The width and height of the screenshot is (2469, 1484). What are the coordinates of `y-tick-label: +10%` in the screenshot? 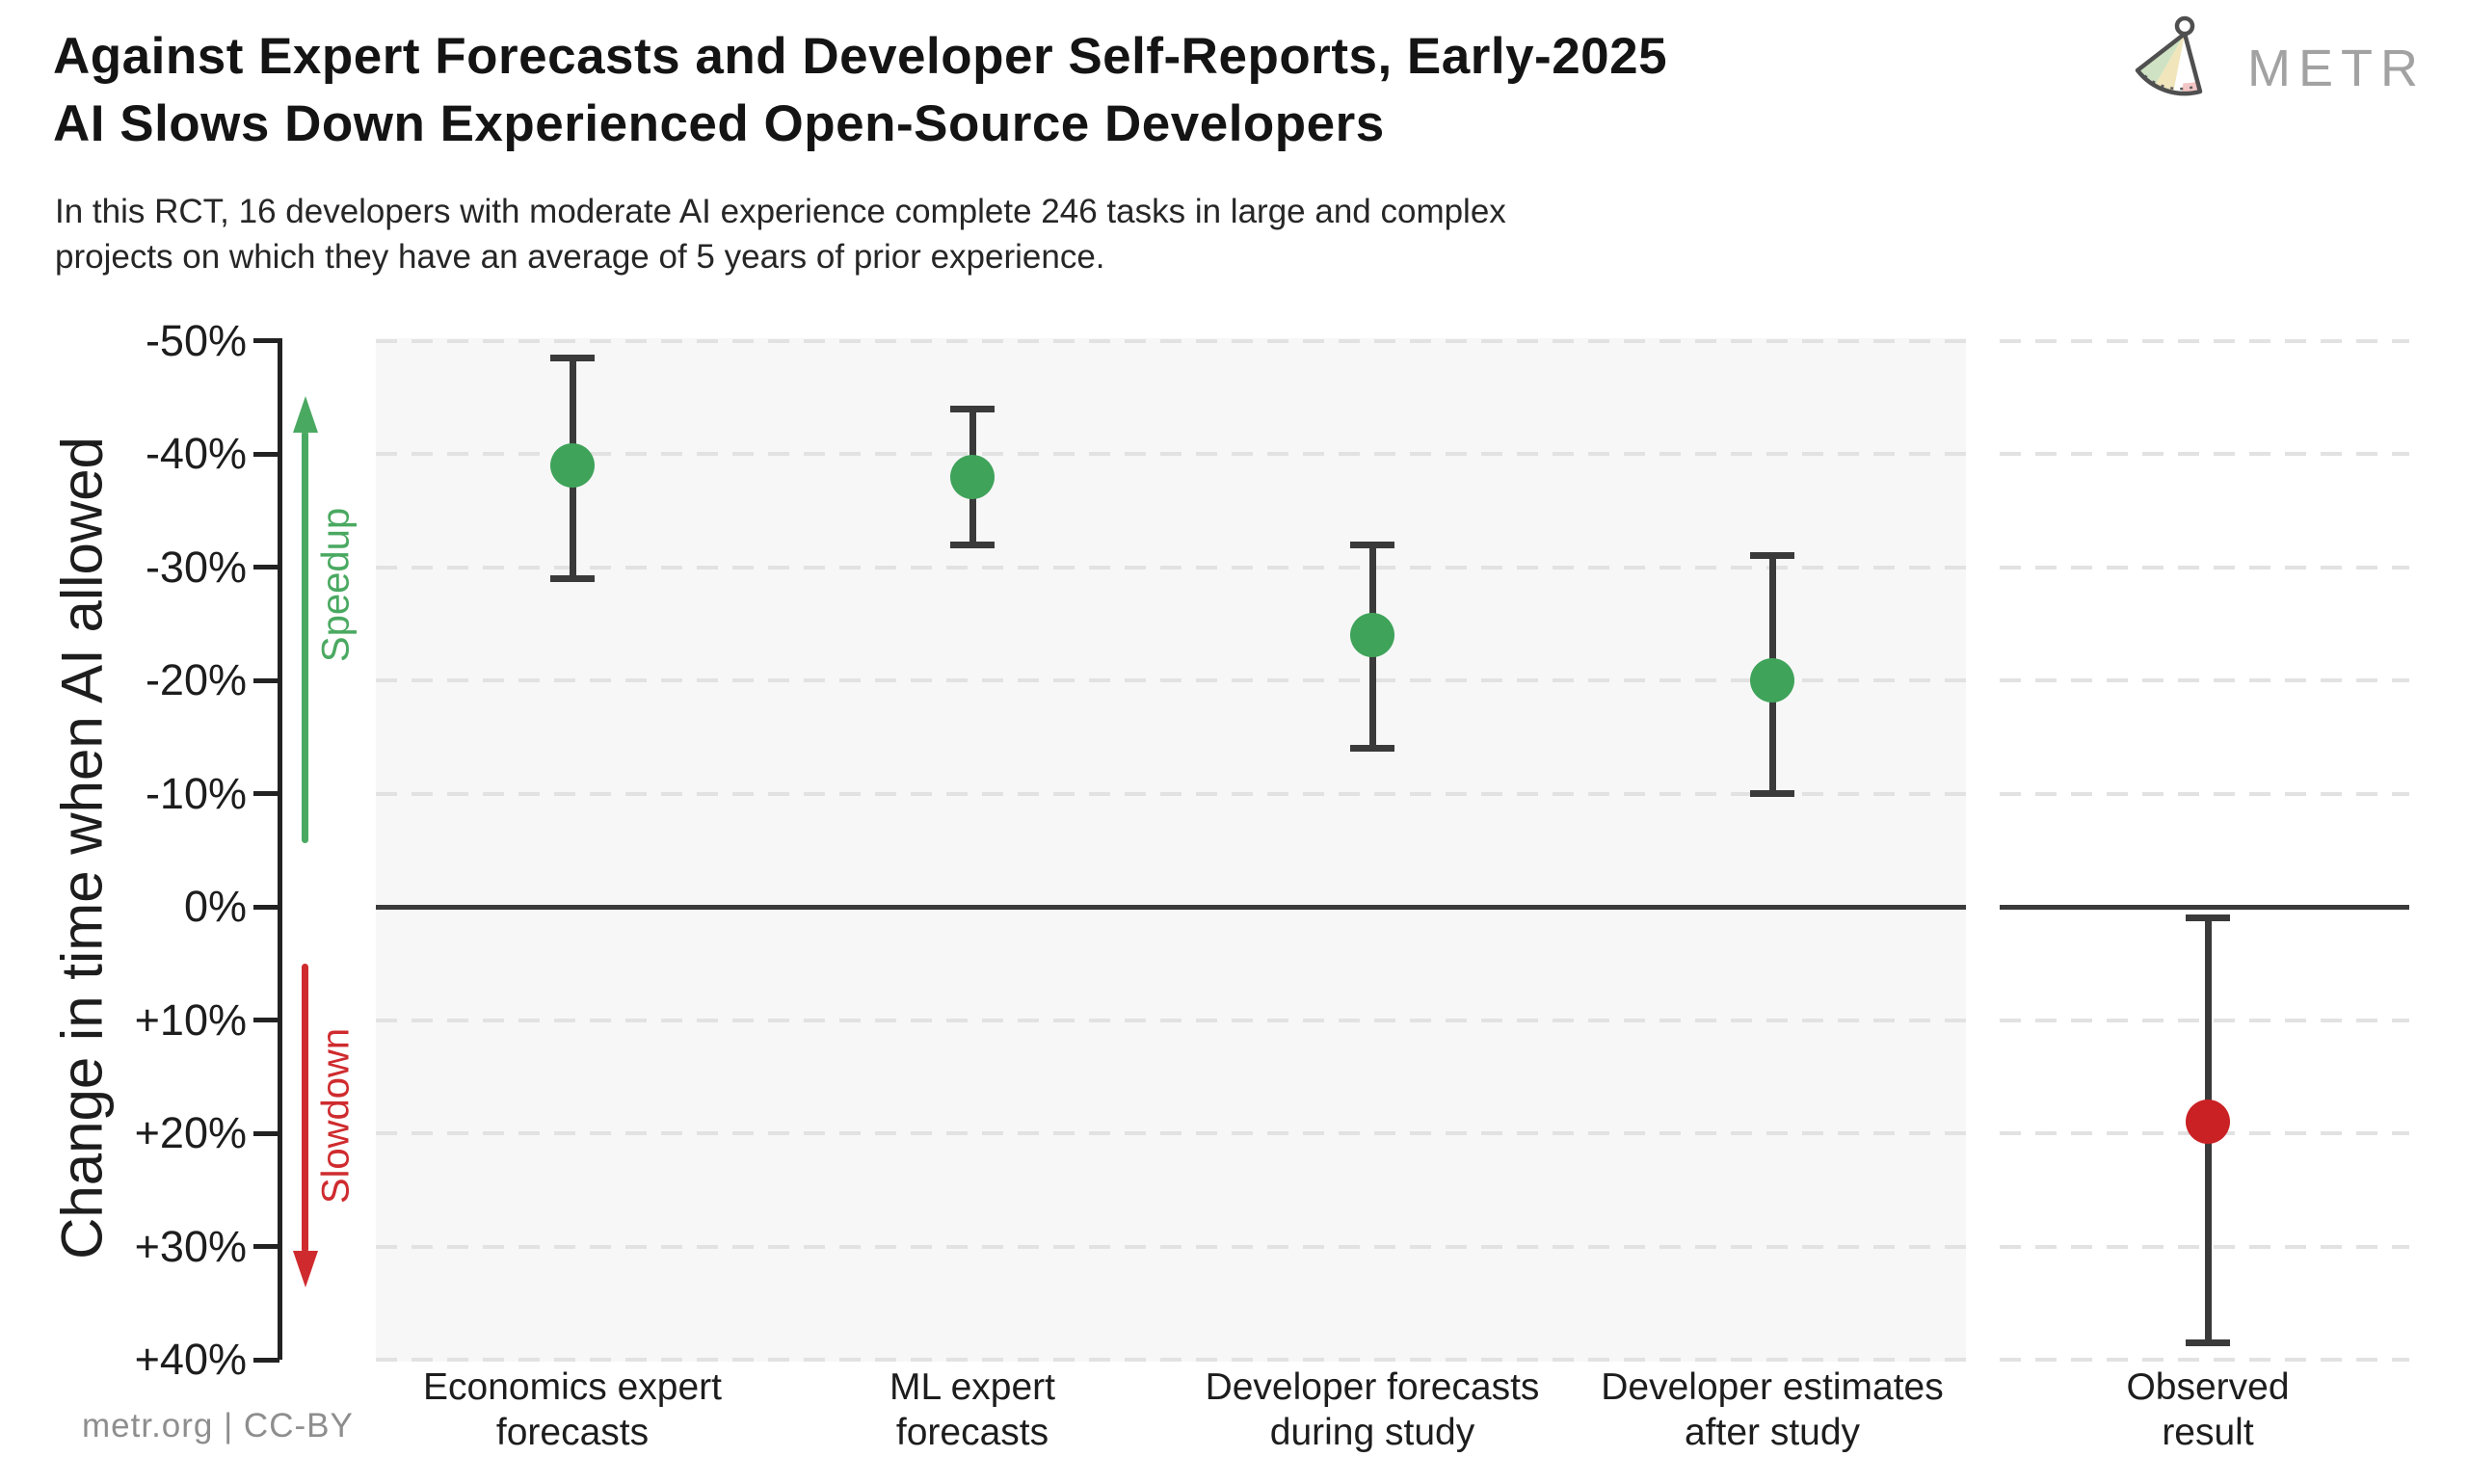 It's located at (190, 1019).